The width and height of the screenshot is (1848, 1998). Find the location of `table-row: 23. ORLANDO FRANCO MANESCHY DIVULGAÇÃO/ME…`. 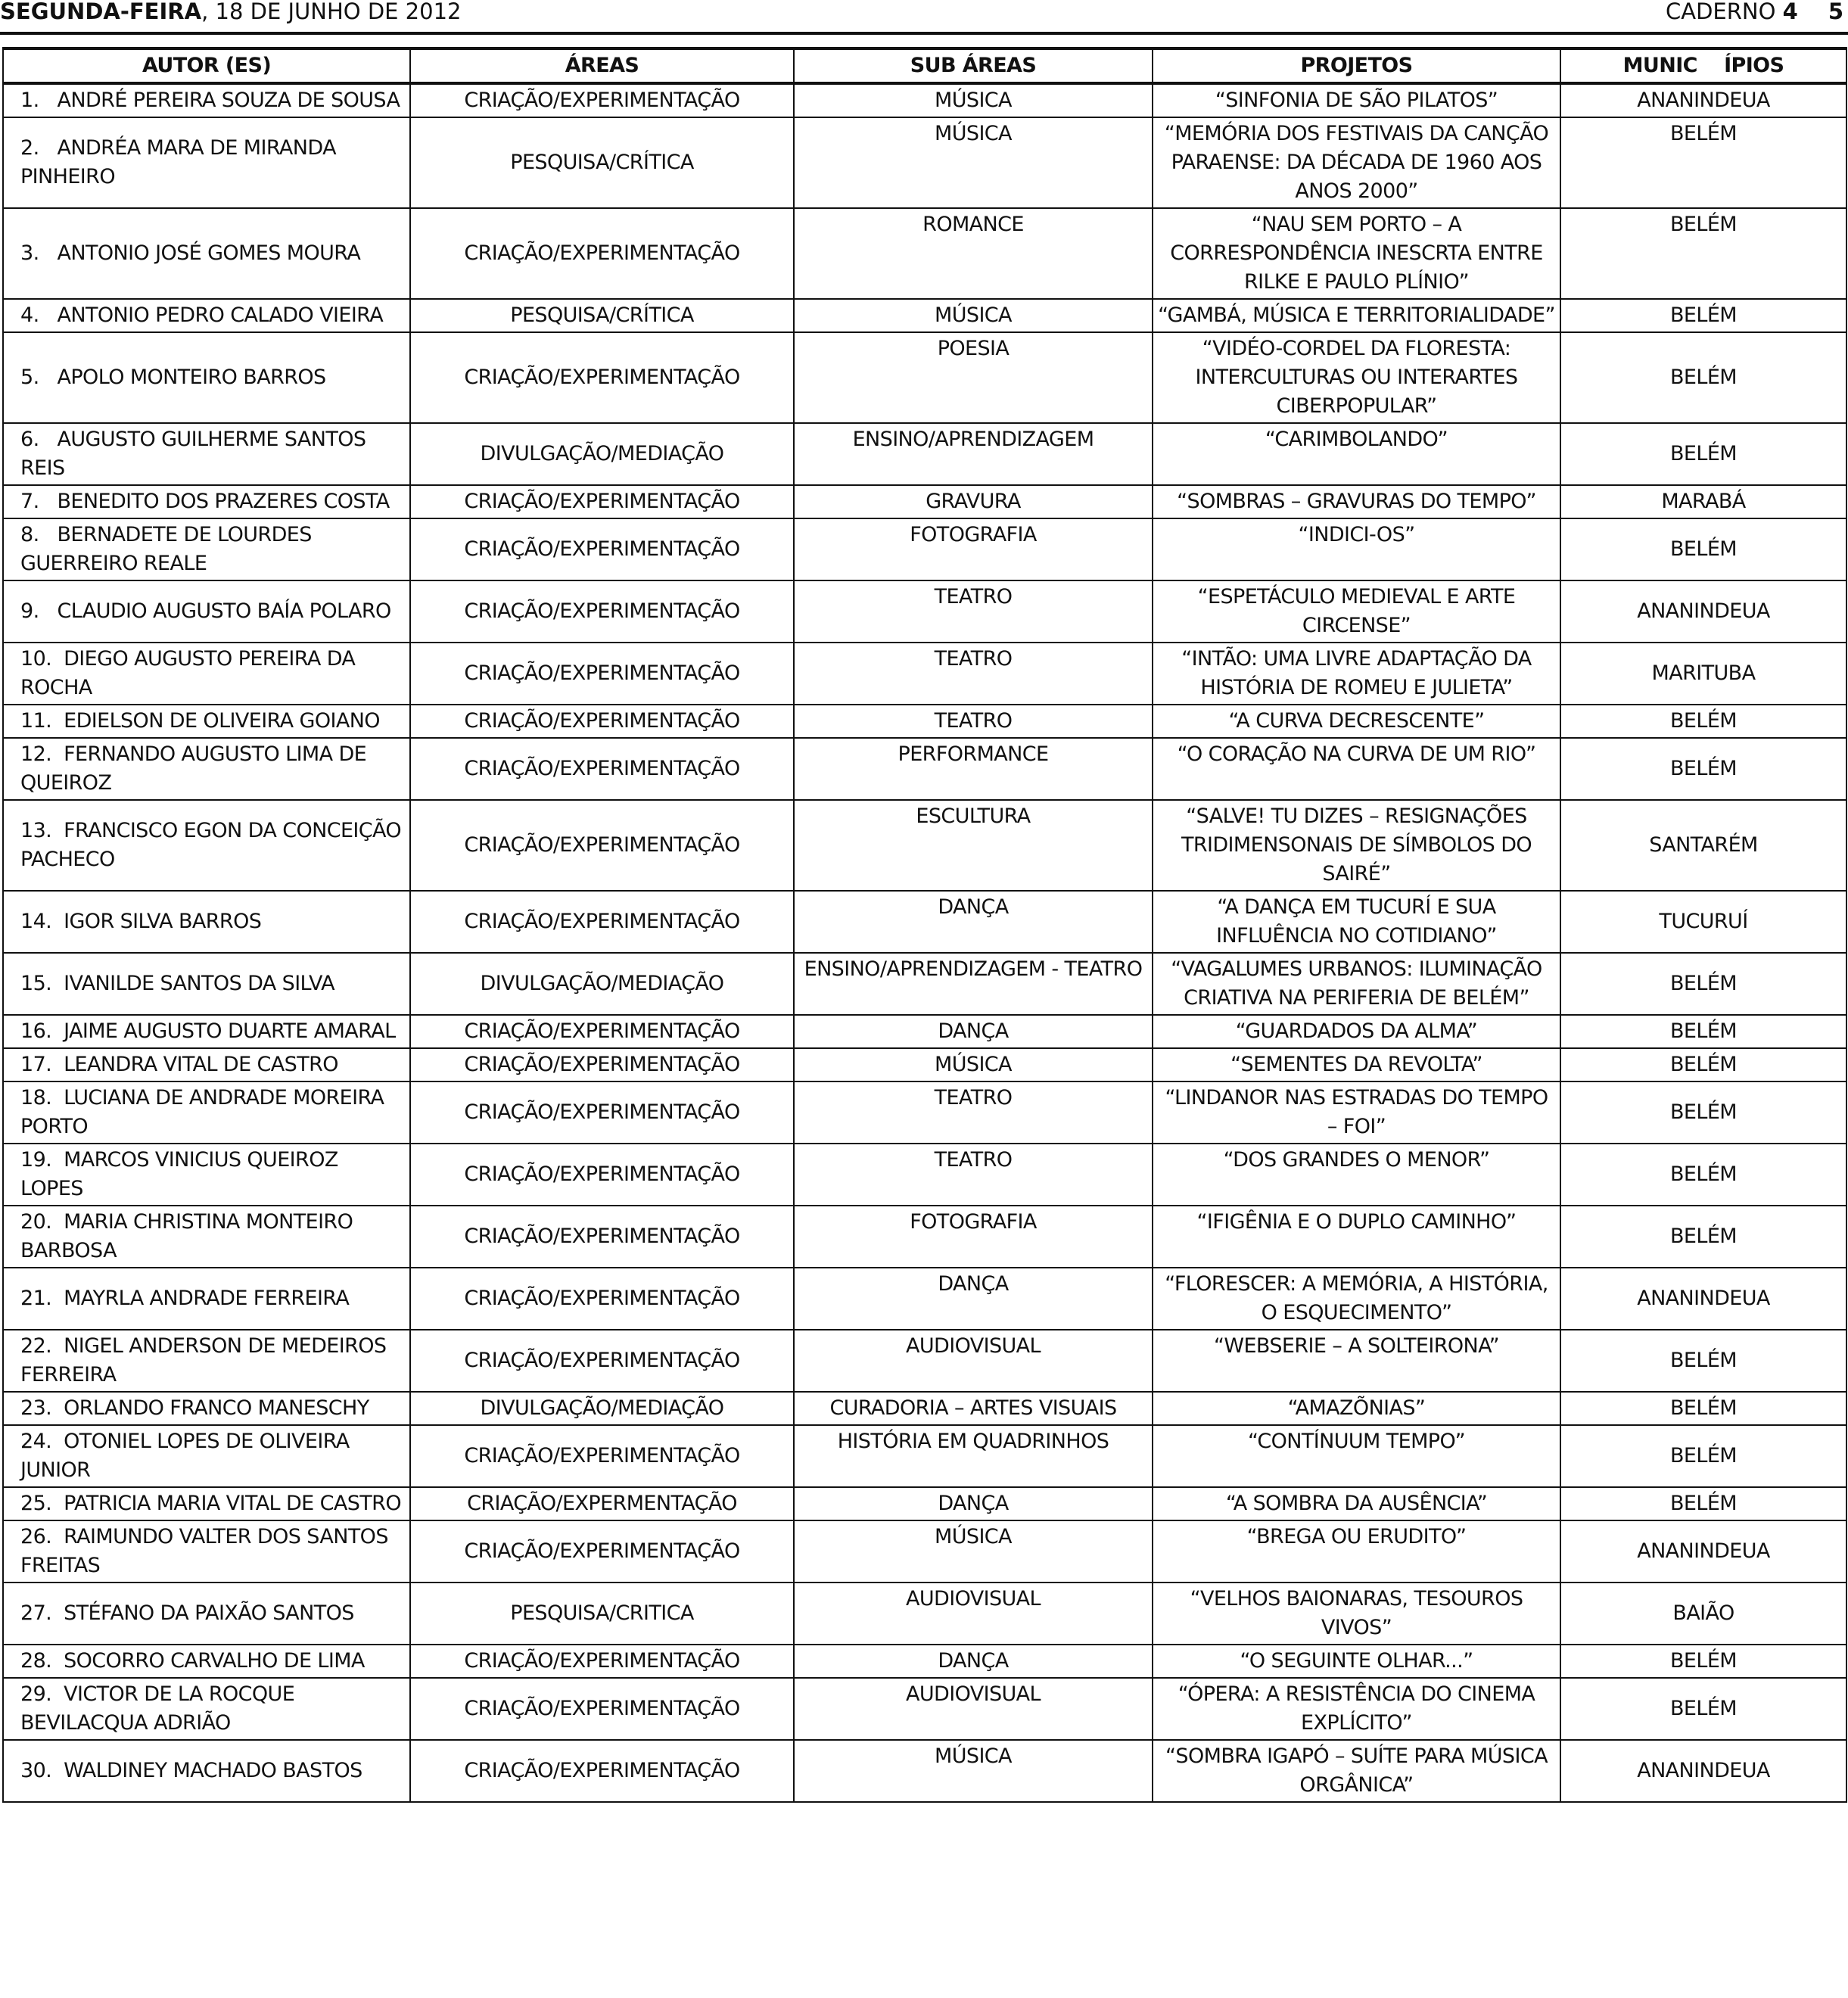

table-row: 23. ORLANDO FRANCO MANESCHY DIVULGAÇÃO/ME… is located at coordinates (924, 1408).